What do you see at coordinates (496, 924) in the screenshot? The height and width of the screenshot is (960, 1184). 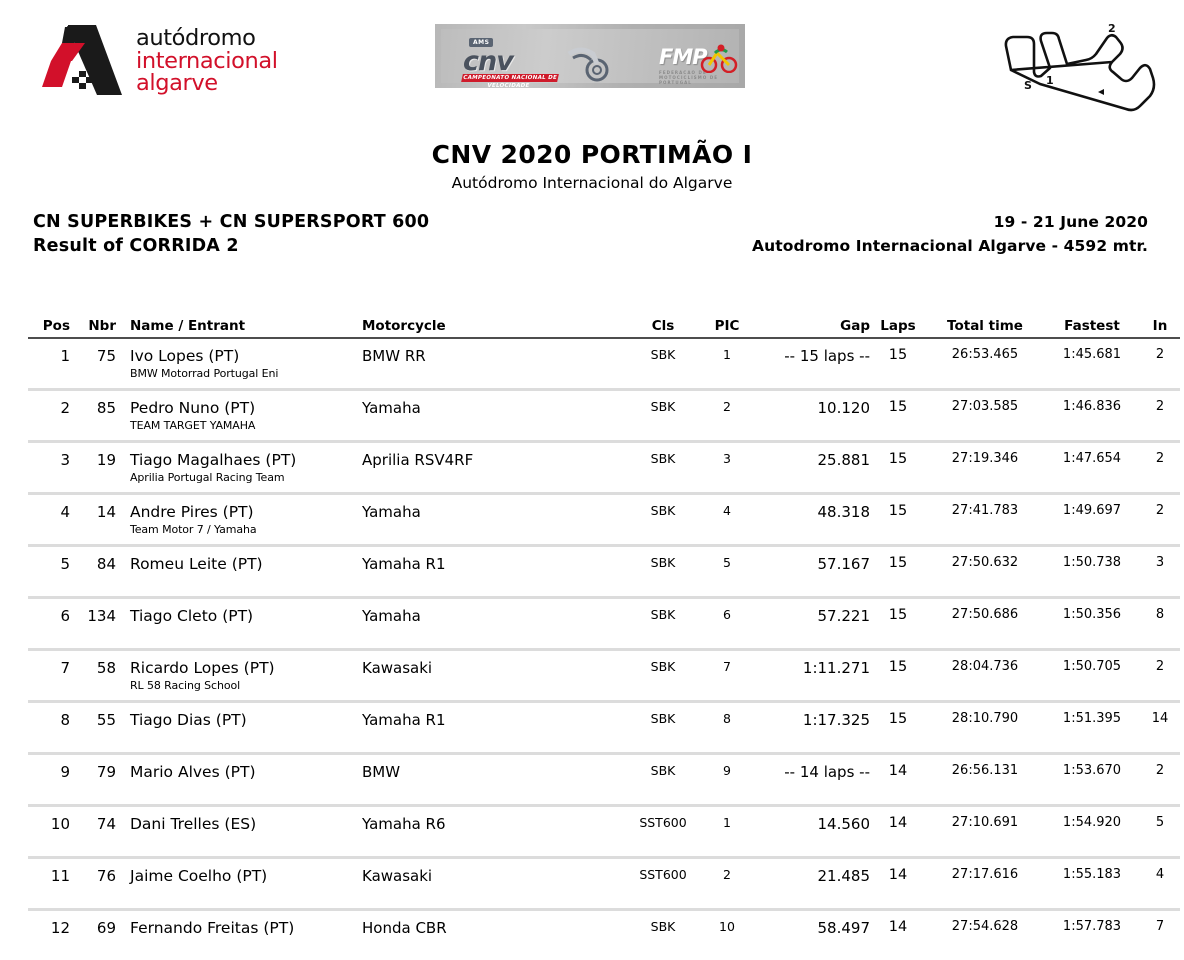 I see `cell-motorcycle-value: Honda CBR` at bounding box center [496, 924].